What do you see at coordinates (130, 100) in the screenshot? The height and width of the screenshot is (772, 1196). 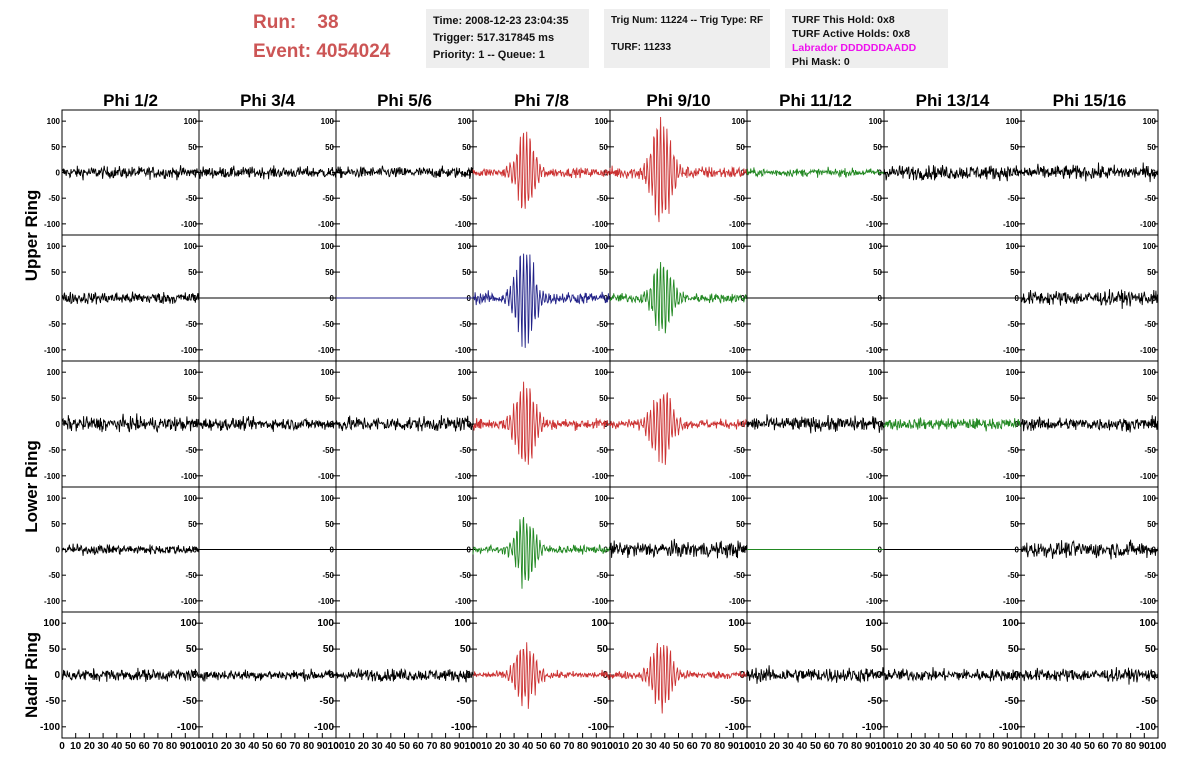 I see `column-header: Phi 1/2` at bounding box center [130, 100].